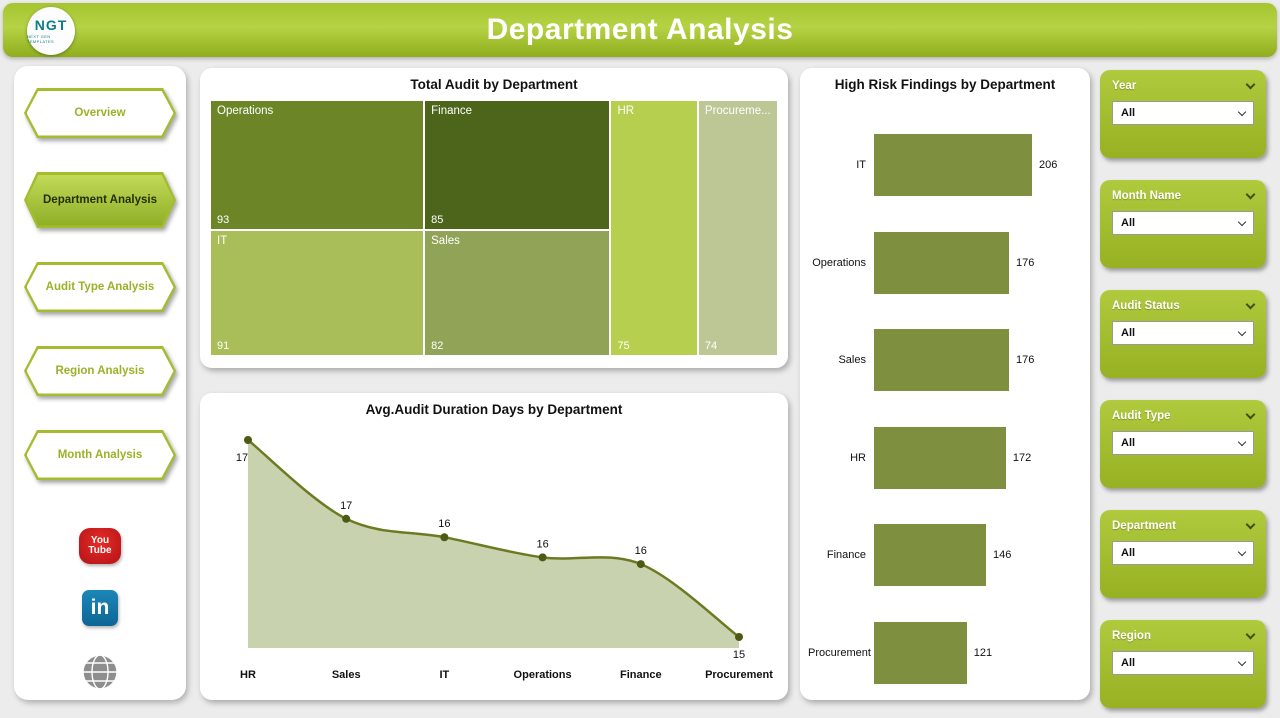 The width and height of the screenshot is (1280, 718). I want to click on x-axis-label: IT, so click(445, 675).